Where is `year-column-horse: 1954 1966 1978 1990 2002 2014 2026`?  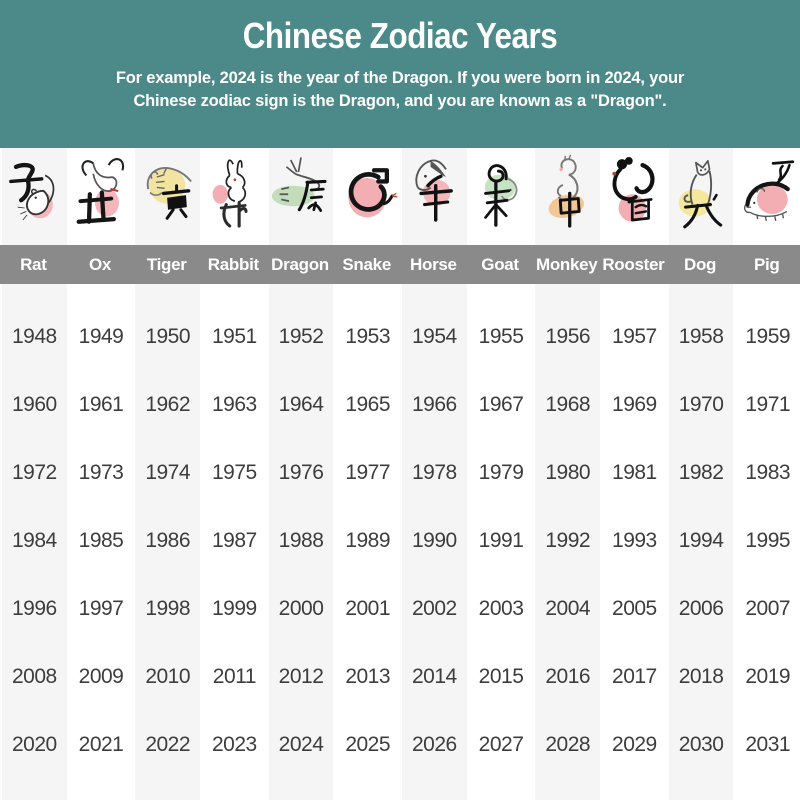 year-column-horse: 1954 1966 1978 1990 2002 2014 2026 is located at coordinates (434, 542).